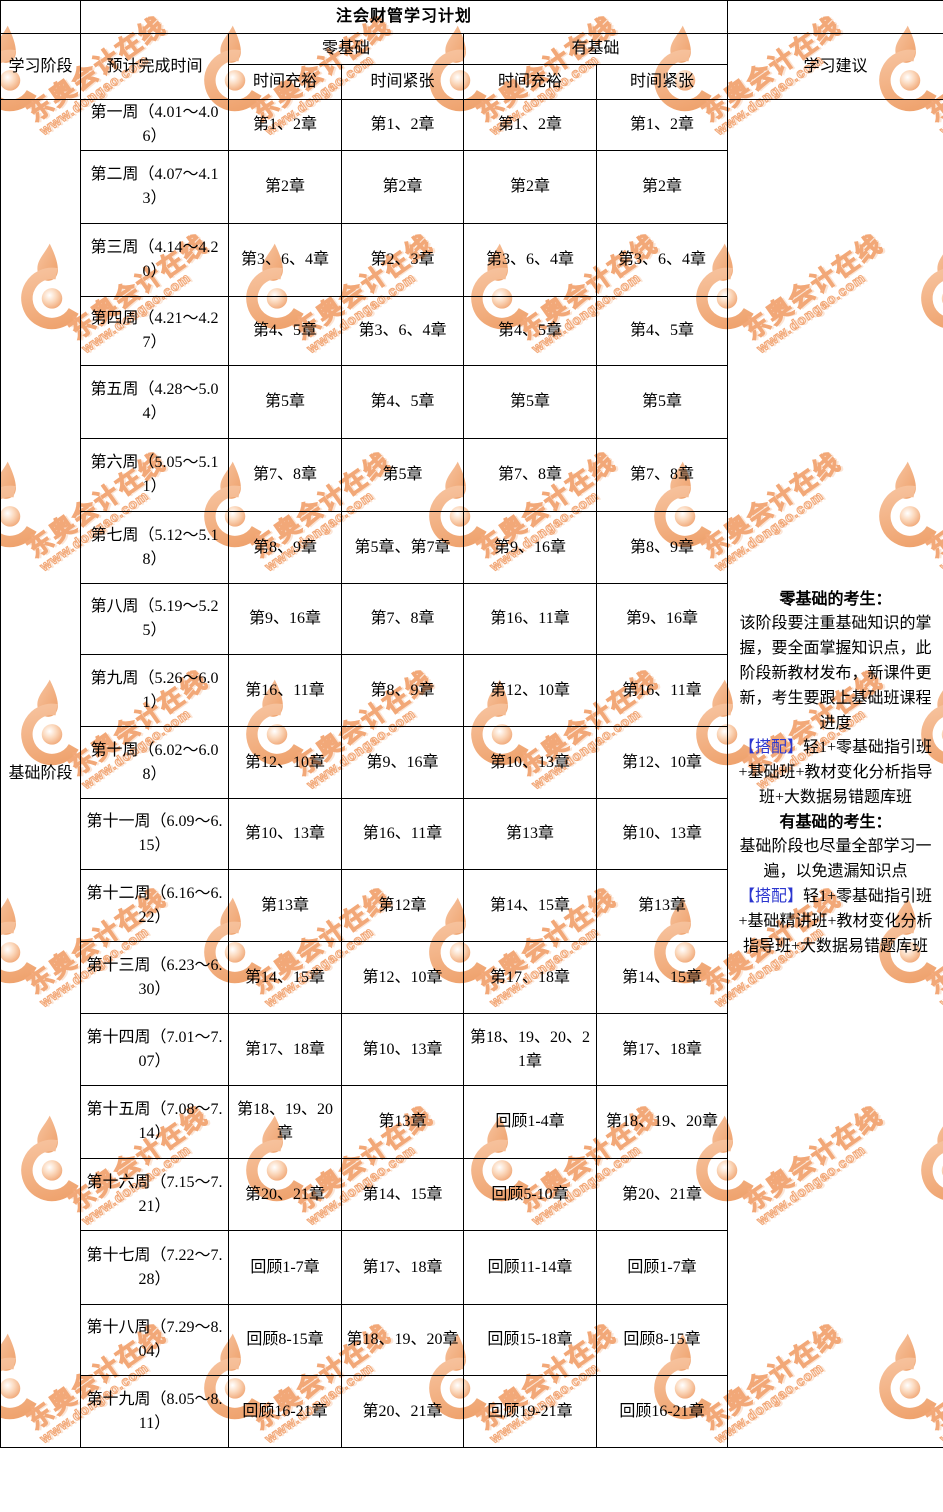  What do you see at coordinates (155, 187) in the screenshot?
I see `week-cell: 第二周（4.07～4.13）` at bounding box center [155, 187].